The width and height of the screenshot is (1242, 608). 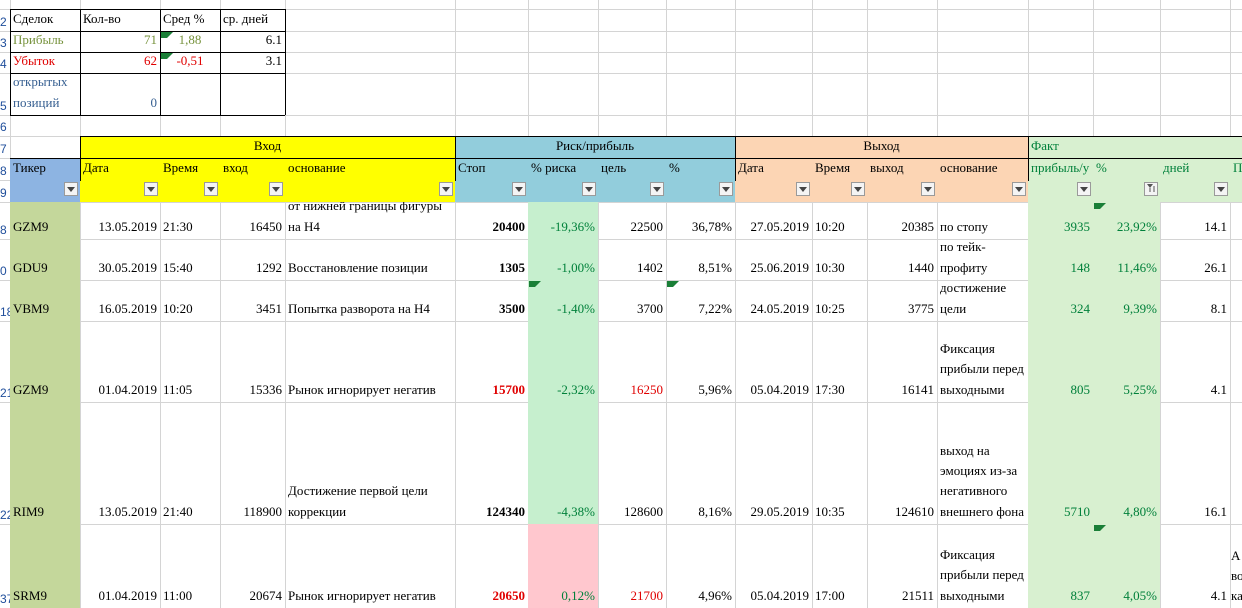 What do you see at coordinates (576, 308) in the screenshot?
I see `trade-cell-risk: -1,40%` at bounding box center [576, 308].